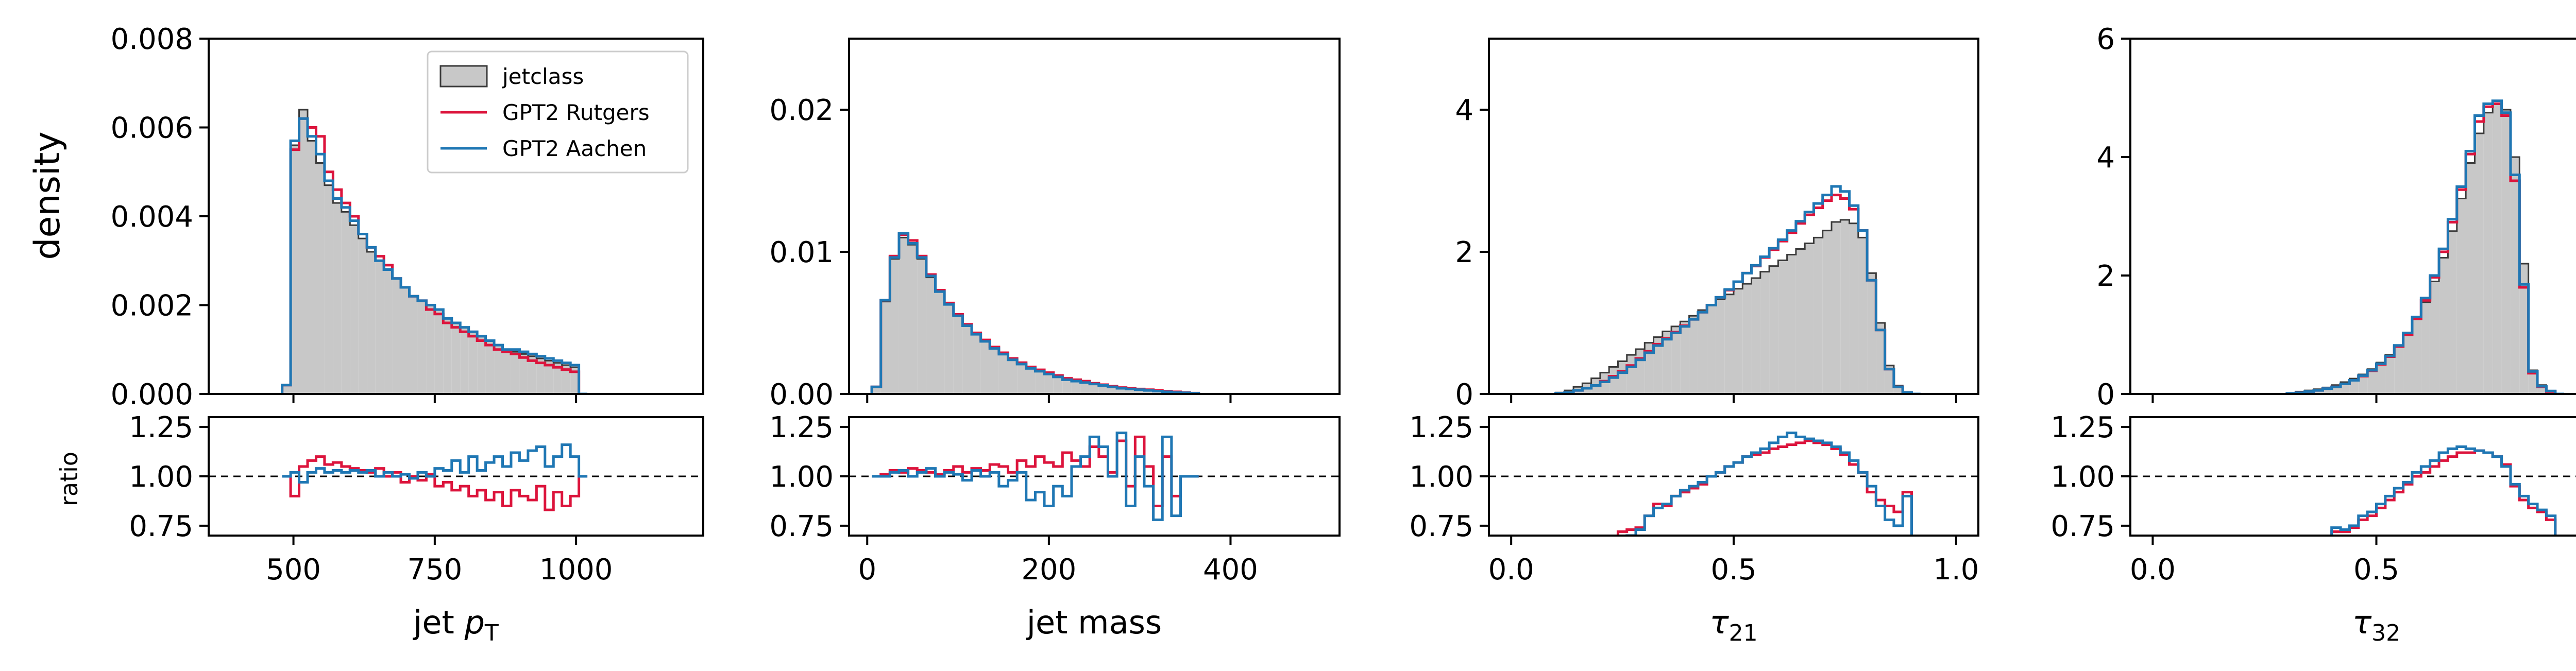 This screenshot has height=671, width=2576. Describe the element at coordinates (1230, 570) in the screenshot. I see `x-tick-label: 400` at that location.